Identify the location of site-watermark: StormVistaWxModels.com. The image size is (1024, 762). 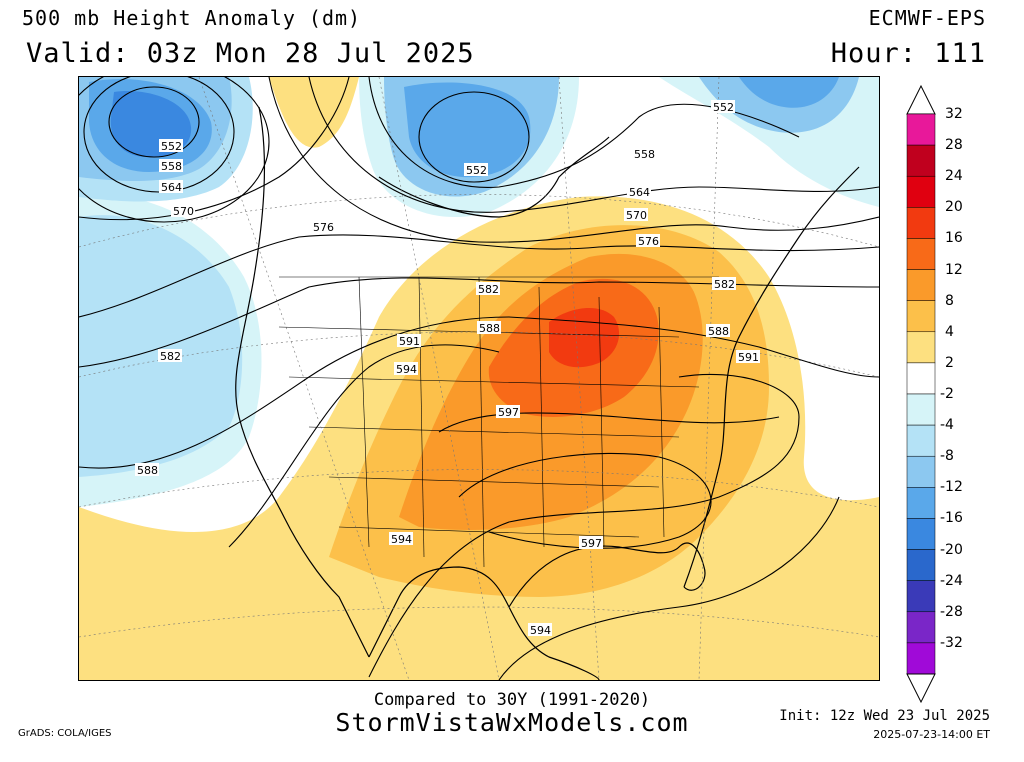
(512, 722).